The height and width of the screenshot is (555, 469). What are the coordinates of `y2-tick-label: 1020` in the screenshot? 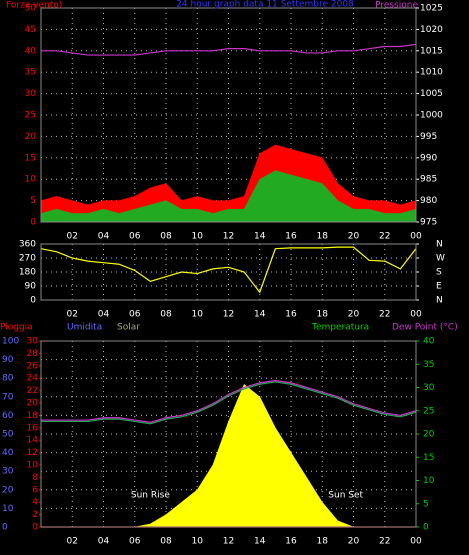 It's located at (431, 30).